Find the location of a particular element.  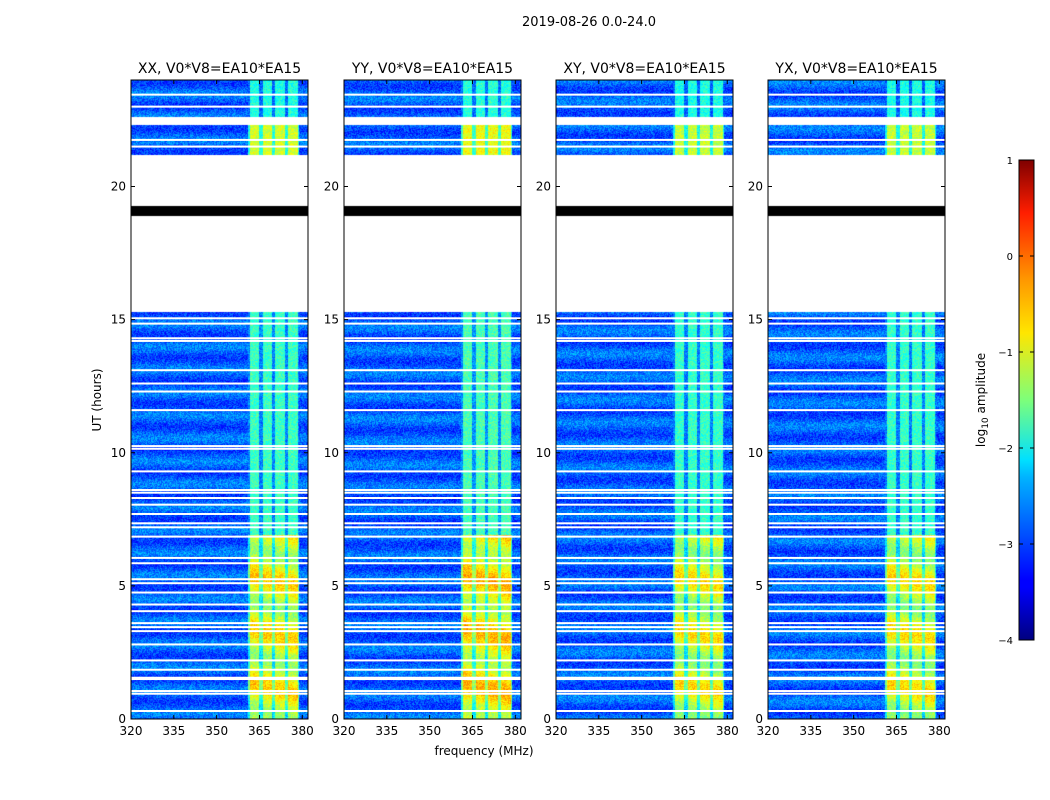

x-axis-label: frequency (MHz) is located at coordinates (483, 751).